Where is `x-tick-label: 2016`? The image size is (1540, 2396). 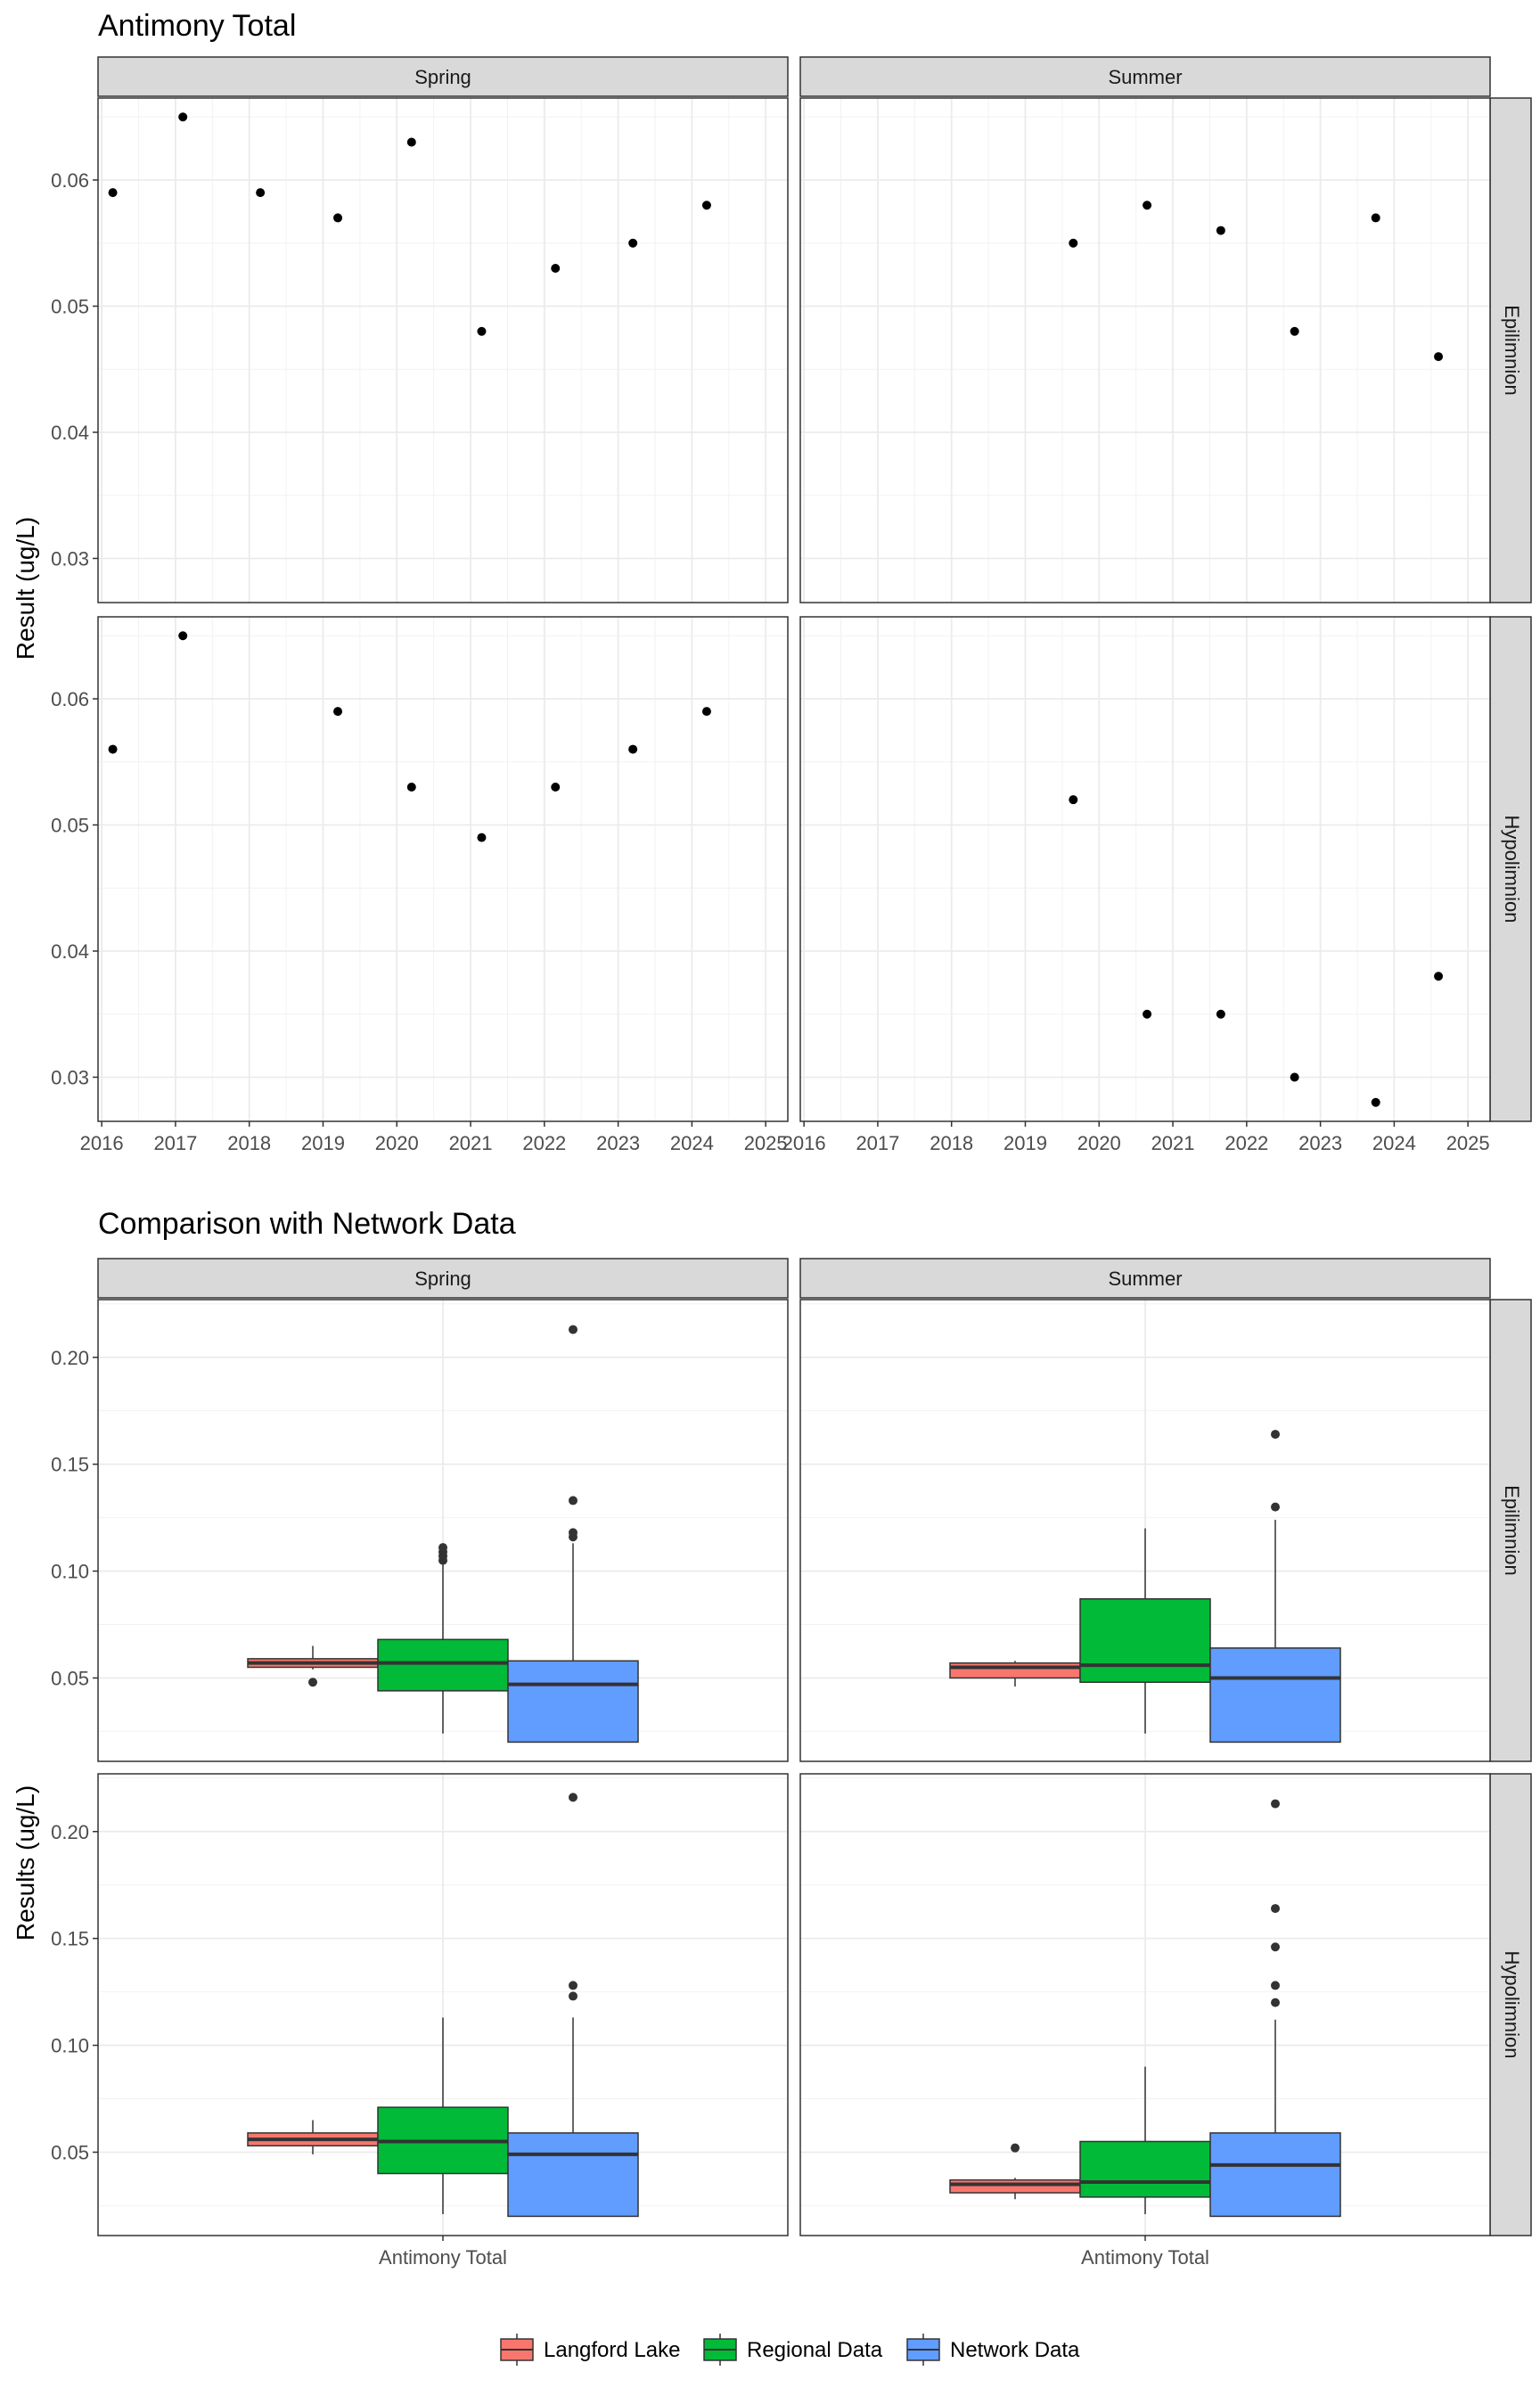 x-tick-label: 2016 is located at coordinates (804, 1143).